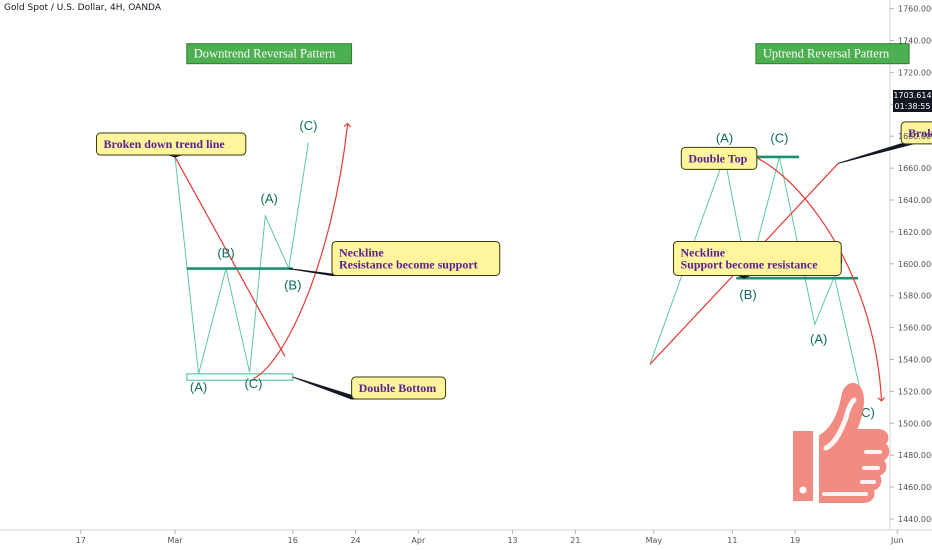  I want to click on trend-down-line, so click(230, 256).